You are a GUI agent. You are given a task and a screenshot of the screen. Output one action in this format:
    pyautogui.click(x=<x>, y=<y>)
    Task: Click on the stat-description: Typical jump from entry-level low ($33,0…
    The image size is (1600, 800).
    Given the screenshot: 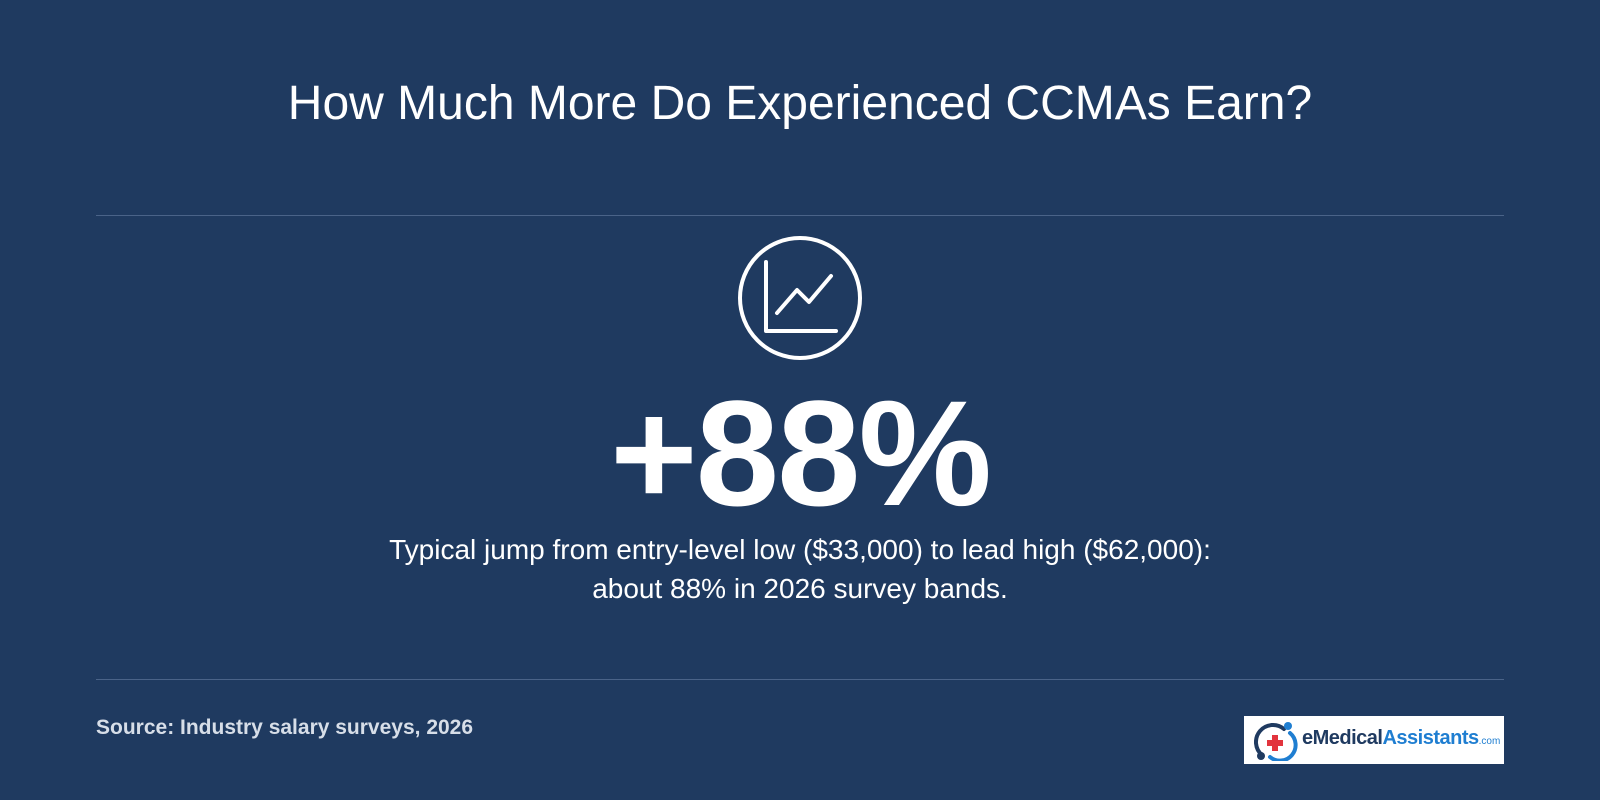 What is the action you would take?
    pyautogui.click(x=800, y=569)
    